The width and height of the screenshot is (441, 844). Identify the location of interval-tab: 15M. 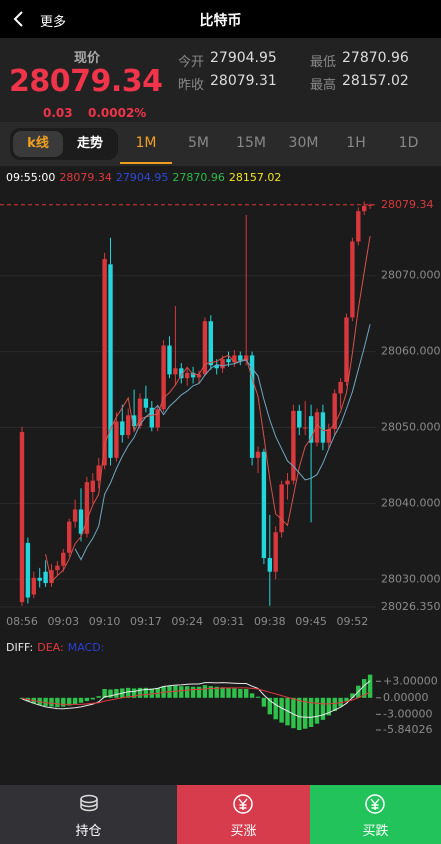
(251, 143).